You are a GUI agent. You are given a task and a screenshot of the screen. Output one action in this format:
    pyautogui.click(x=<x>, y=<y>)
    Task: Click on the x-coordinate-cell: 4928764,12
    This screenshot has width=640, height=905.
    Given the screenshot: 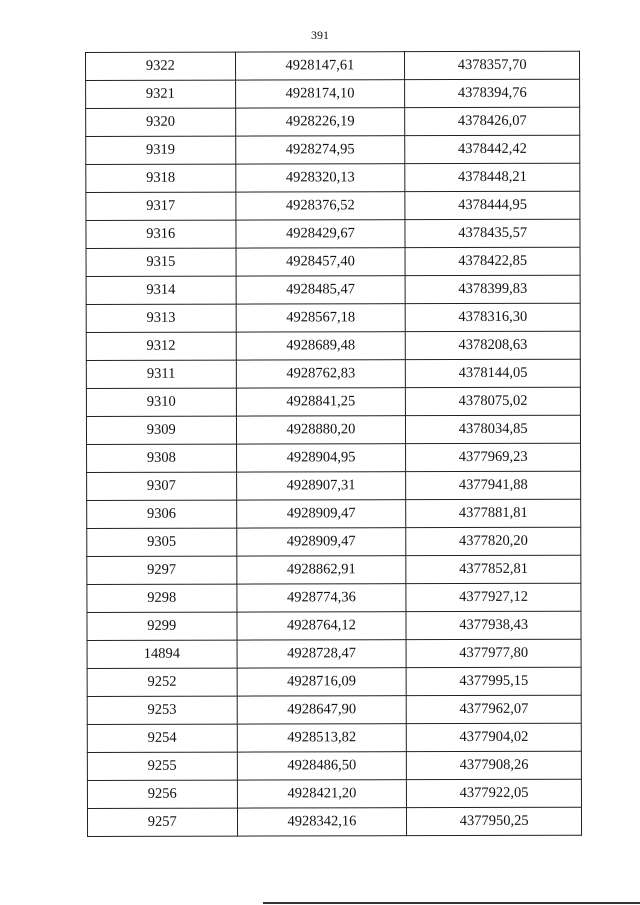 What is the action you would take?
    pyautogui.click(x=321, y=626)
    